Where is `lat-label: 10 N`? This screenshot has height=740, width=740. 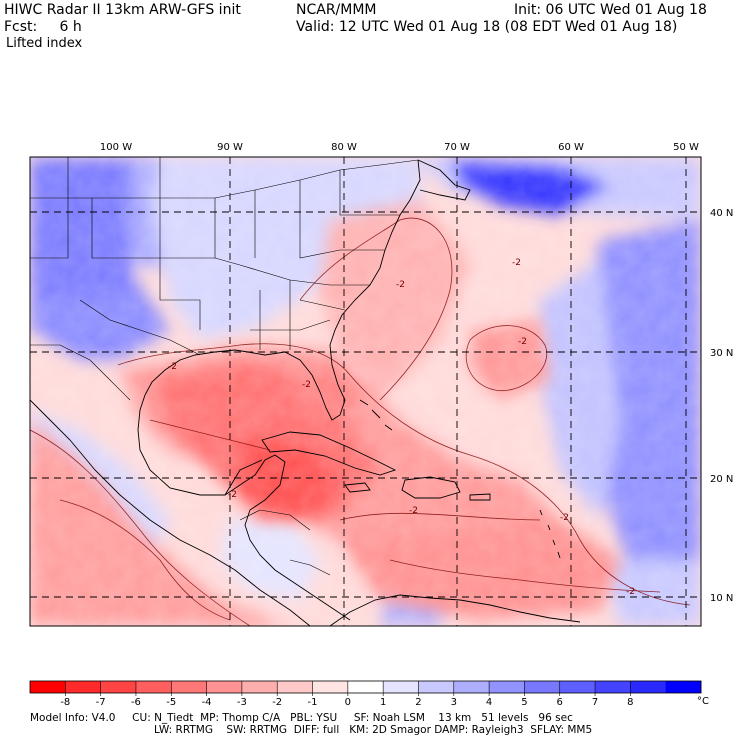
lat-label: 10 N is located at coordinates (721, 598).